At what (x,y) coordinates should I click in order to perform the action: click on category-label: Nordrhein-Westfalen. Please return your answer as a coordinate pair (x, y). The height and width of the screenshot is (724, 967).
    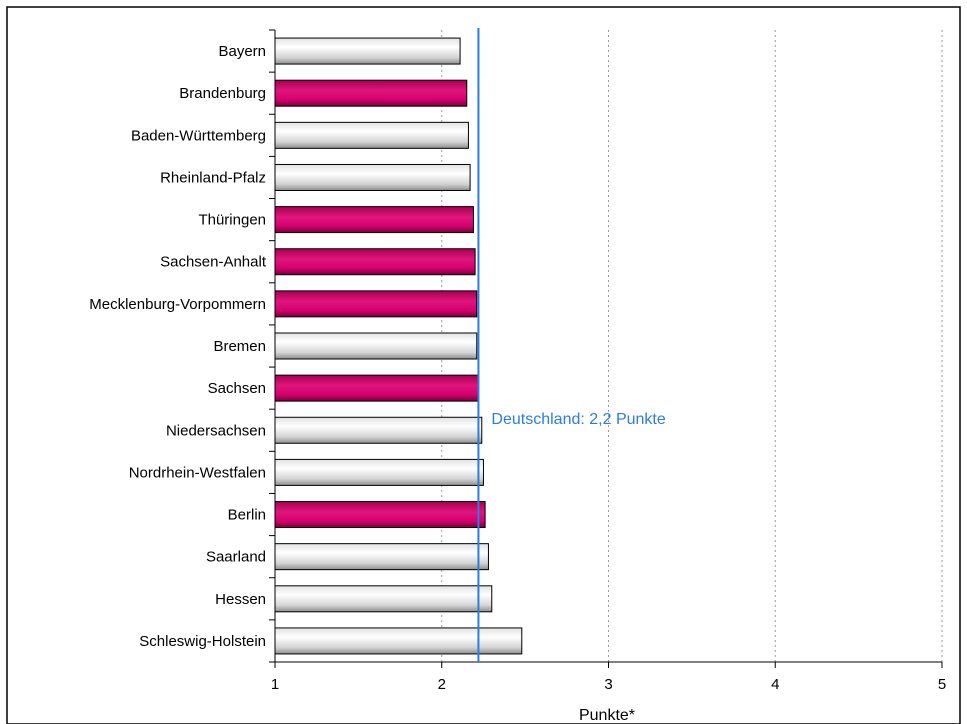
    Looking at the image, I should click on (197, 472).